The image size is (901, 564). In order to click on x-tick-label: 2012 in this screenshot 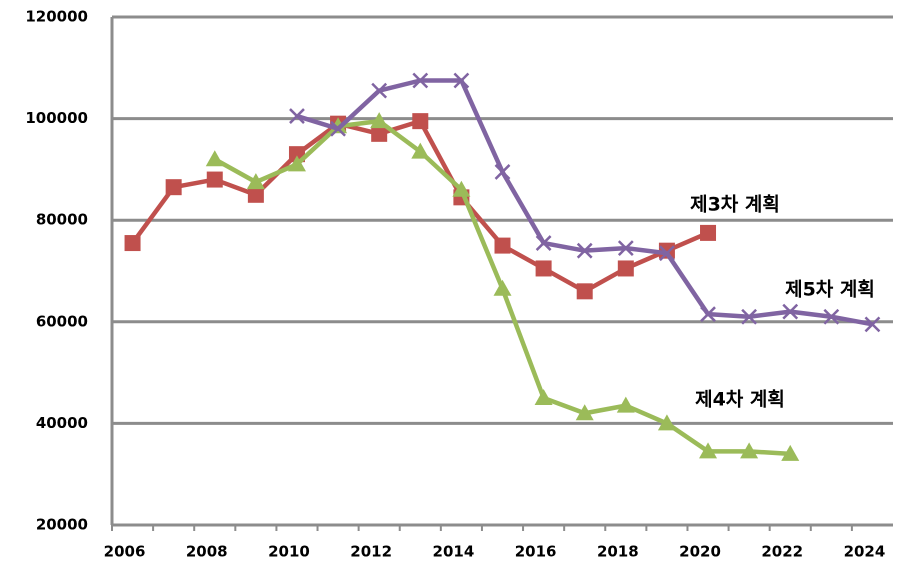, I will do `click(371, 552)`.